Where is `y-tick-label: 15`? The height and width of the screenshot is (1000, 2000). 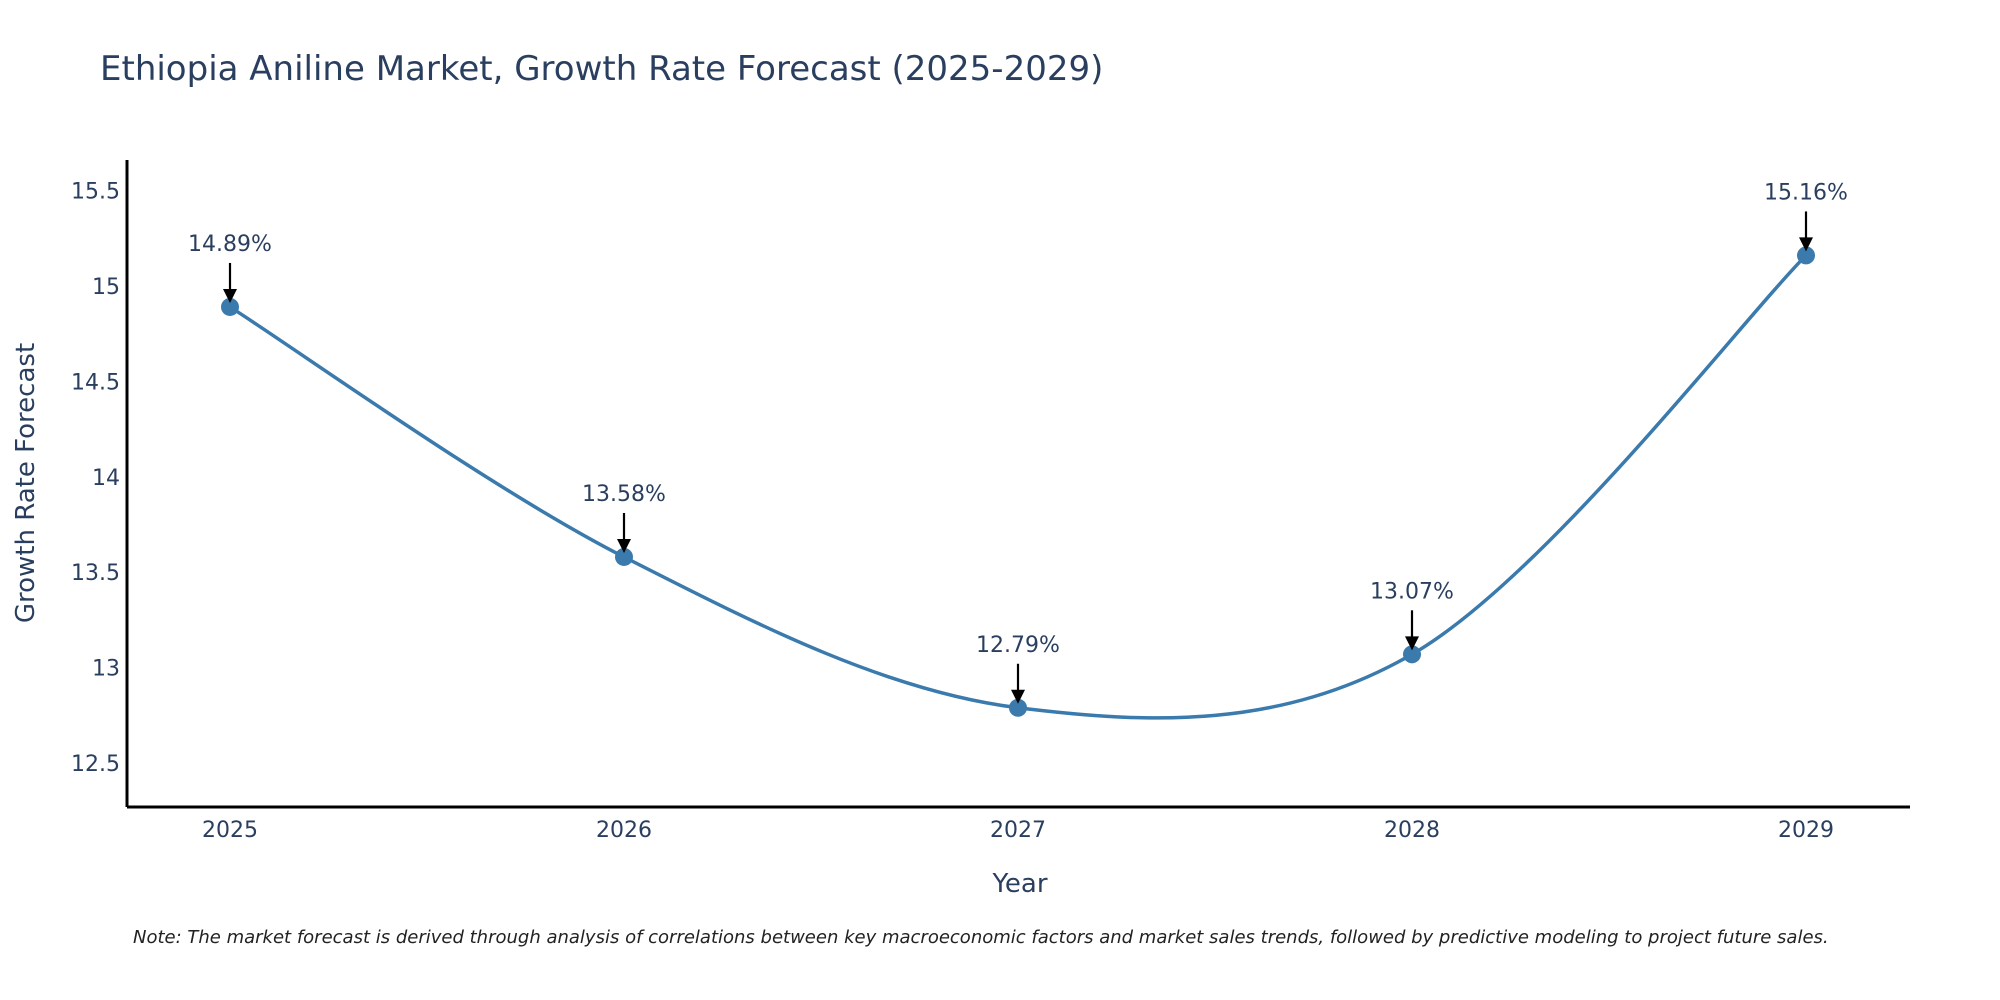 y-tick-label: 15 is located at coordinates (106, 287).